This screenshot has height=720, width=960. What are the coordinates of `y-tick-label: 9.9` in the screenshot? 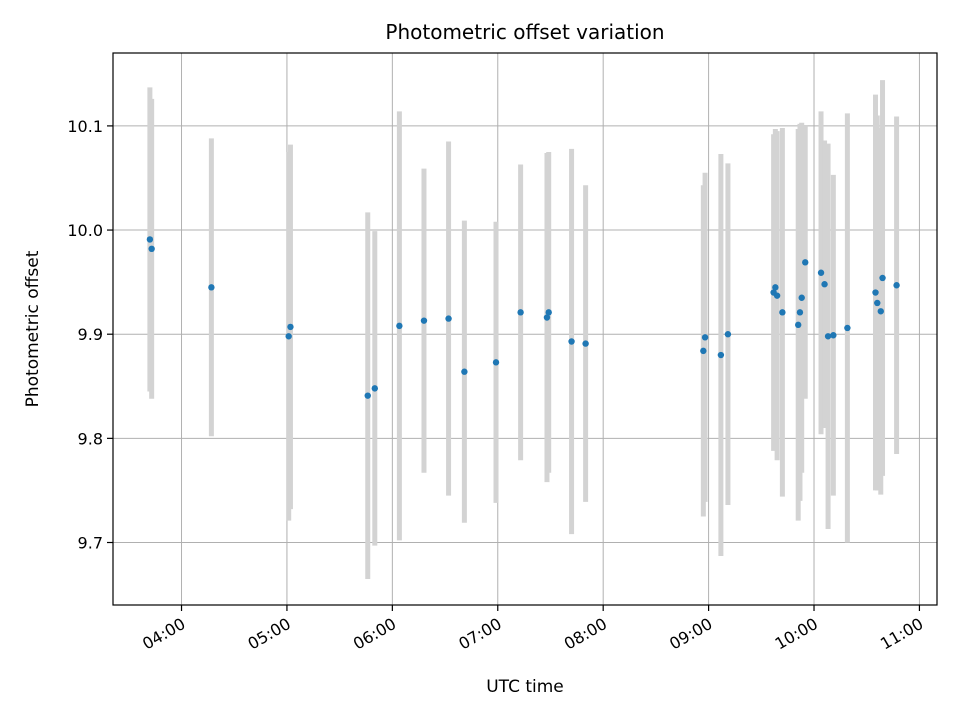 It's located at (90, 334).